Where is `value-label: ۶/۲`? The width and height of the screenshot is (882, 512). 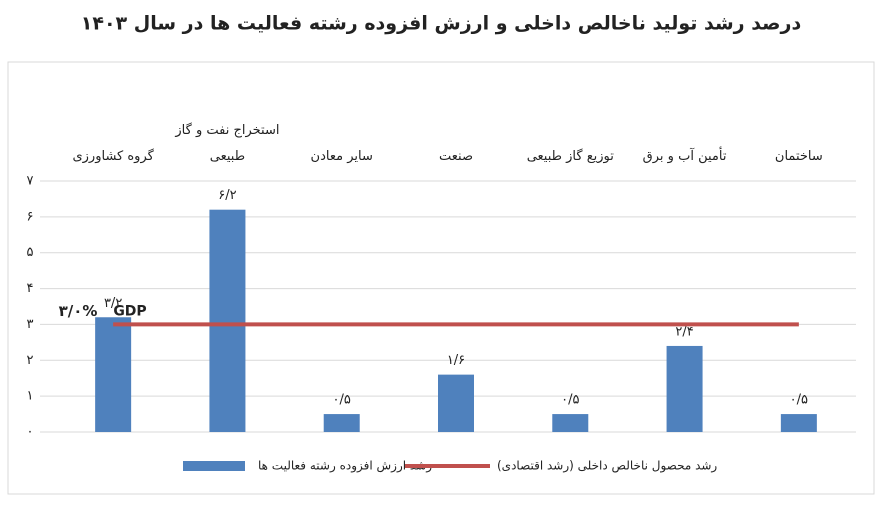
value-label: ۶/۲ is located at coordinates (227, 195).